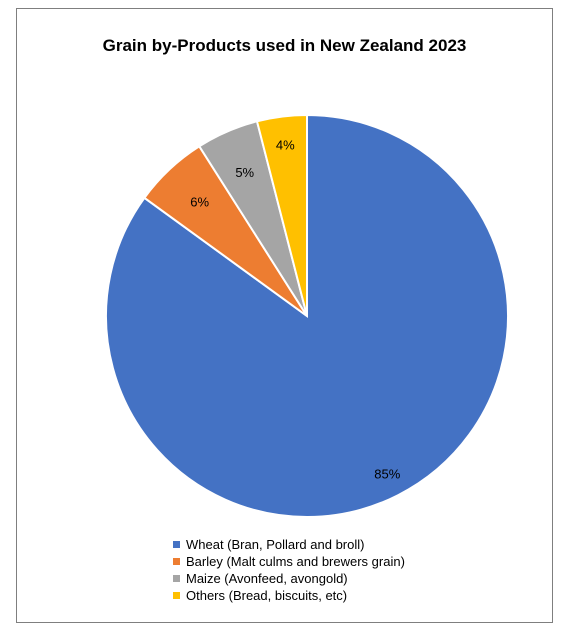 Image resolution: width=575 pixels, height=631 pixels. I want to click on legend-label-2: Maize (Avonfeed, avongold), so click(267, 578).